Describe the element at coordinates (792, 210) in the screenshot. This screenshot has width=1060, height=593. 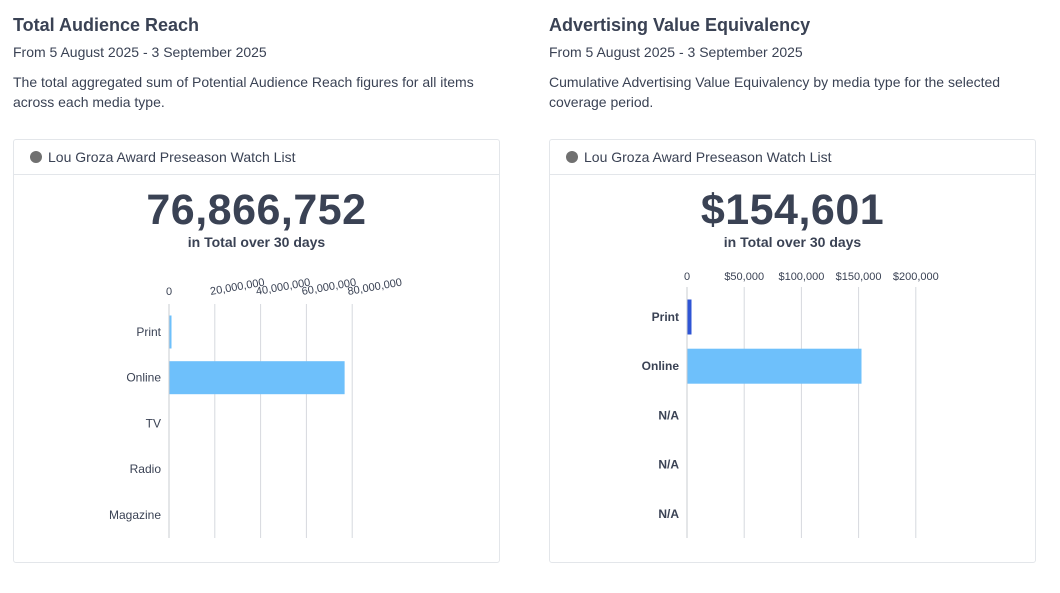
I see `total-value: $154,601` at that location.